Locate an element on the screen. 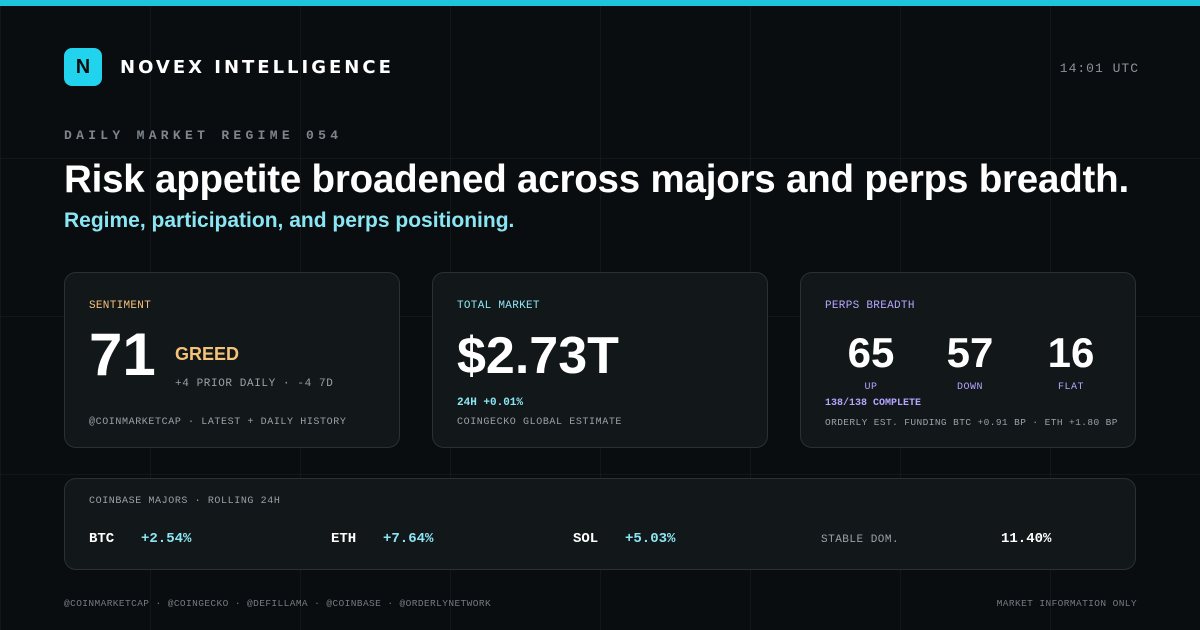 The image size is (1200, 630). btc-change: +2.54% is located at coordinates (166, 539).